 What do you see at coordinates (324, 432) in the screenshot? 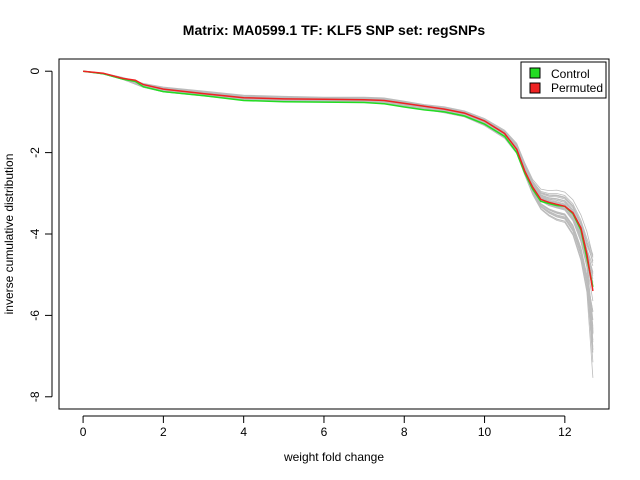
I see `x-tick-label: 6` at bounding box center [324, 432].